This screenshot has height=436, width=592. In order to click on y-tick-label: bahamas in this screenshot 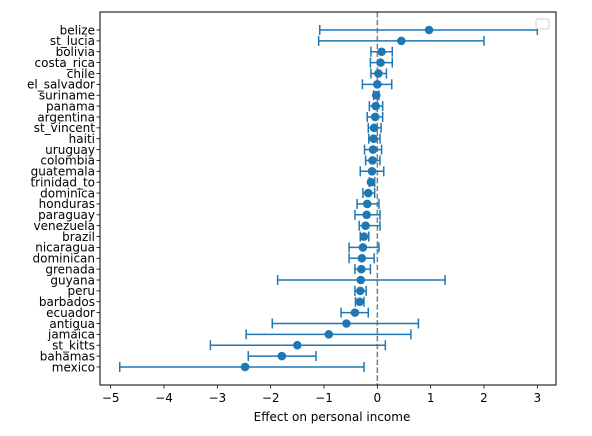, I will do `click(67, 356)`.